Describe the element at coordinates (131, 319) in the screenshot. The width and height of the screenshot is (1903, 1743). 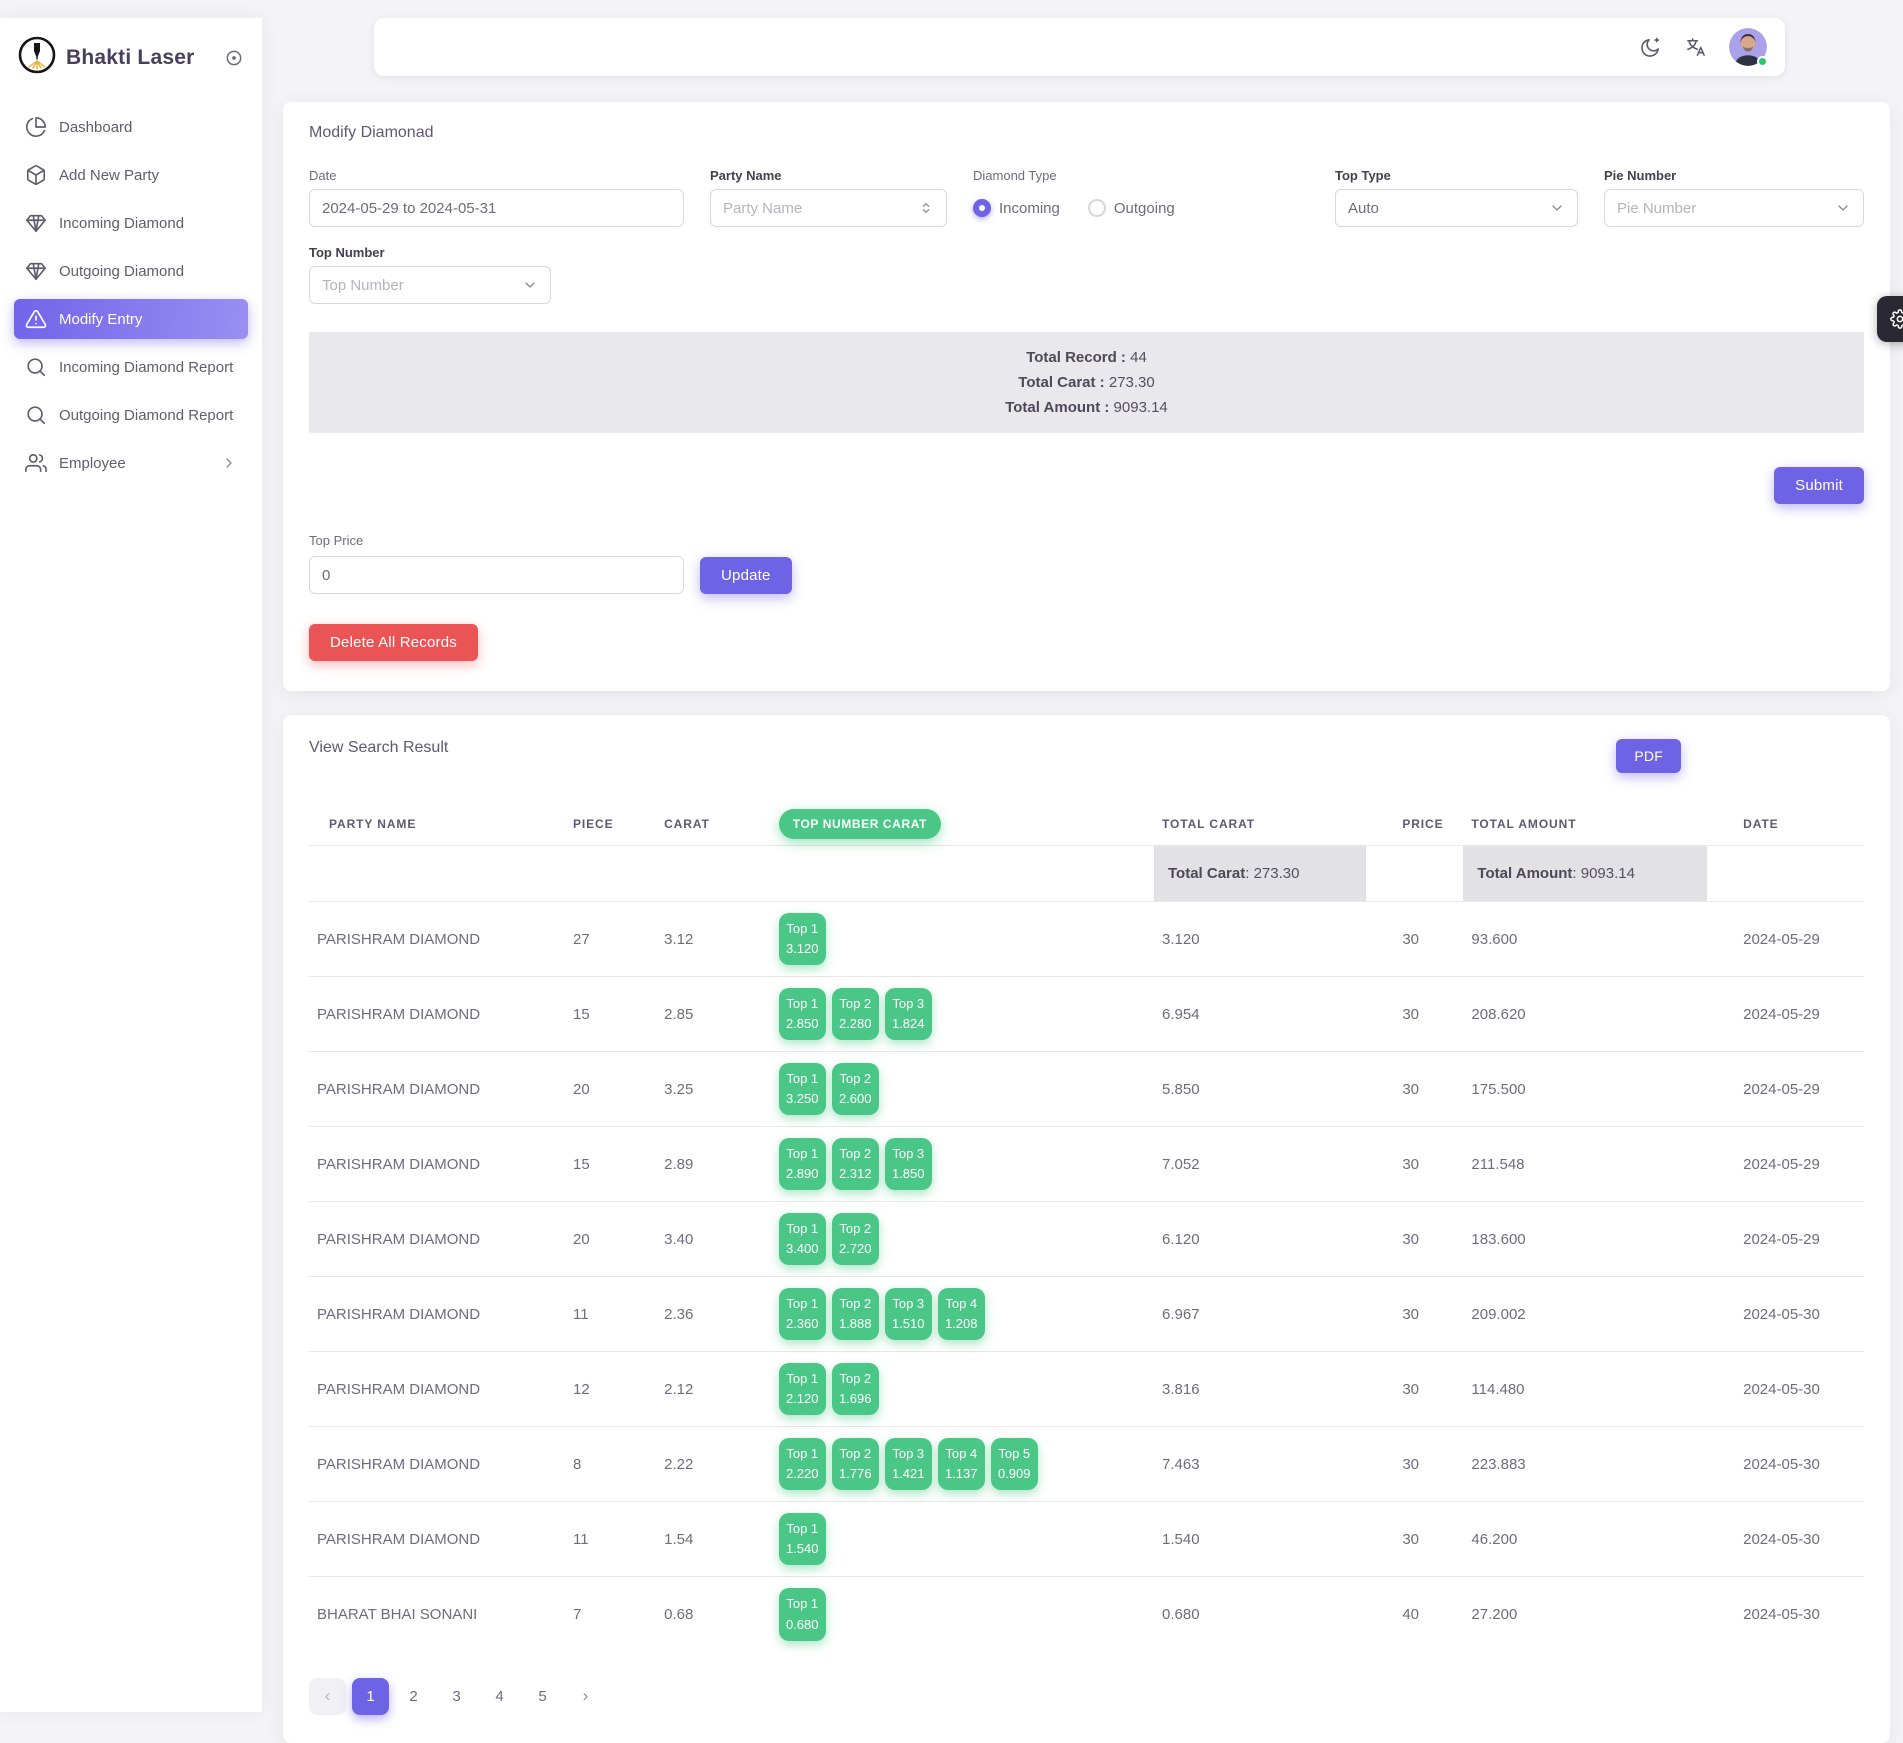
I see `sidebar-item-modify-entry: Modify Entry` at that location.